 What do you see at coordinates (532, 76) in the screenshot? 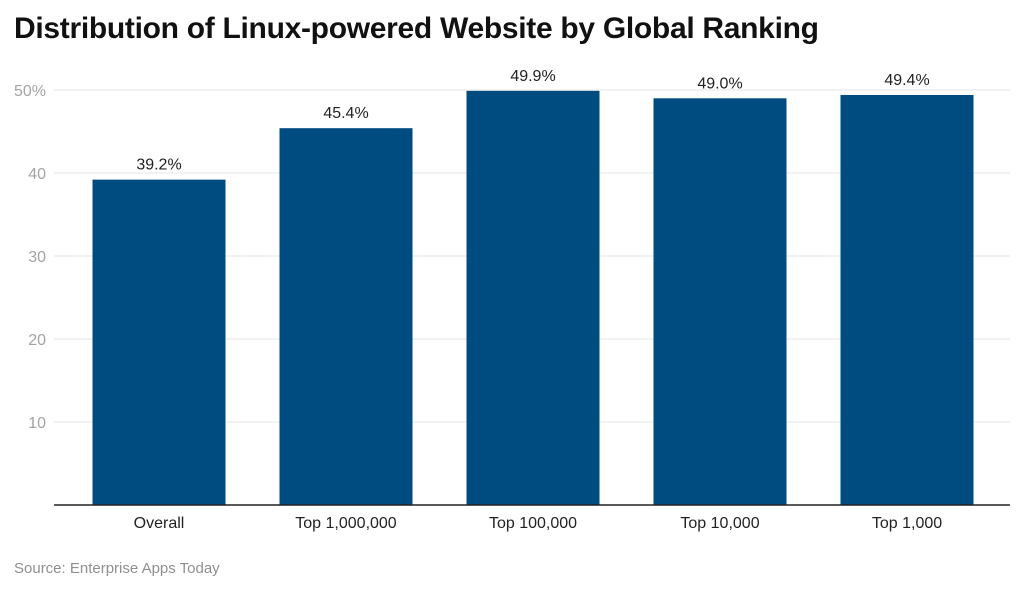
I see `bar-data-label: 49.9%` at bounding box center [532, 76].